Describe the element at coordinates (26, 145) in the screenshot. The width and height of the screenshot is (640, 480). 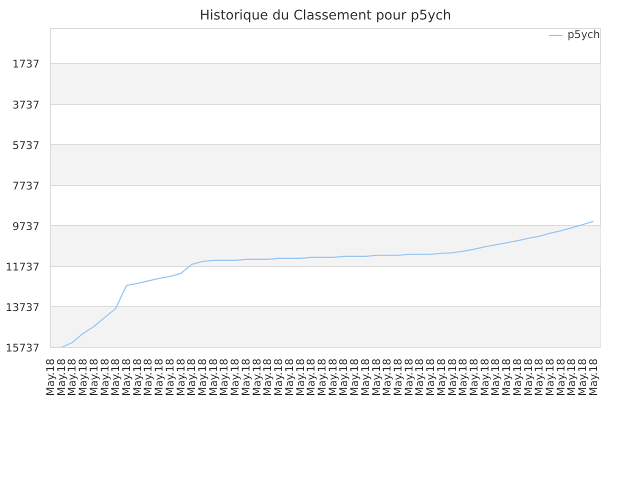
I see `y-tick-label: 5737` at that location.